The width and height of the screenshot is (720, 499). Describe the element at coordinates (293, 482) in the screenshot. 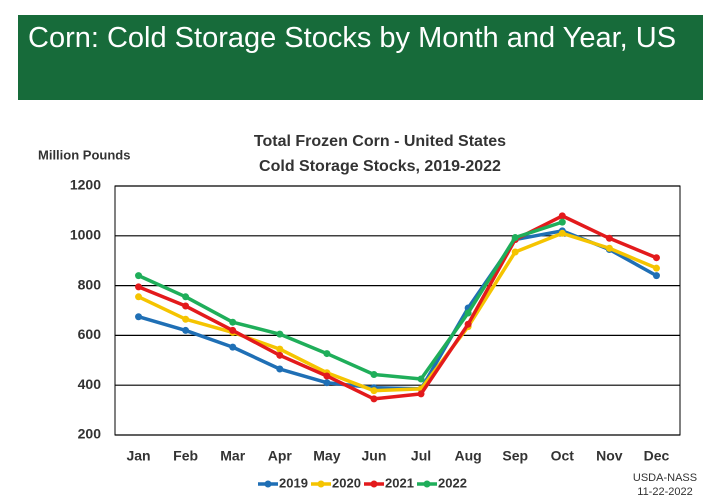

I see `legend-label: 2019` at that location.